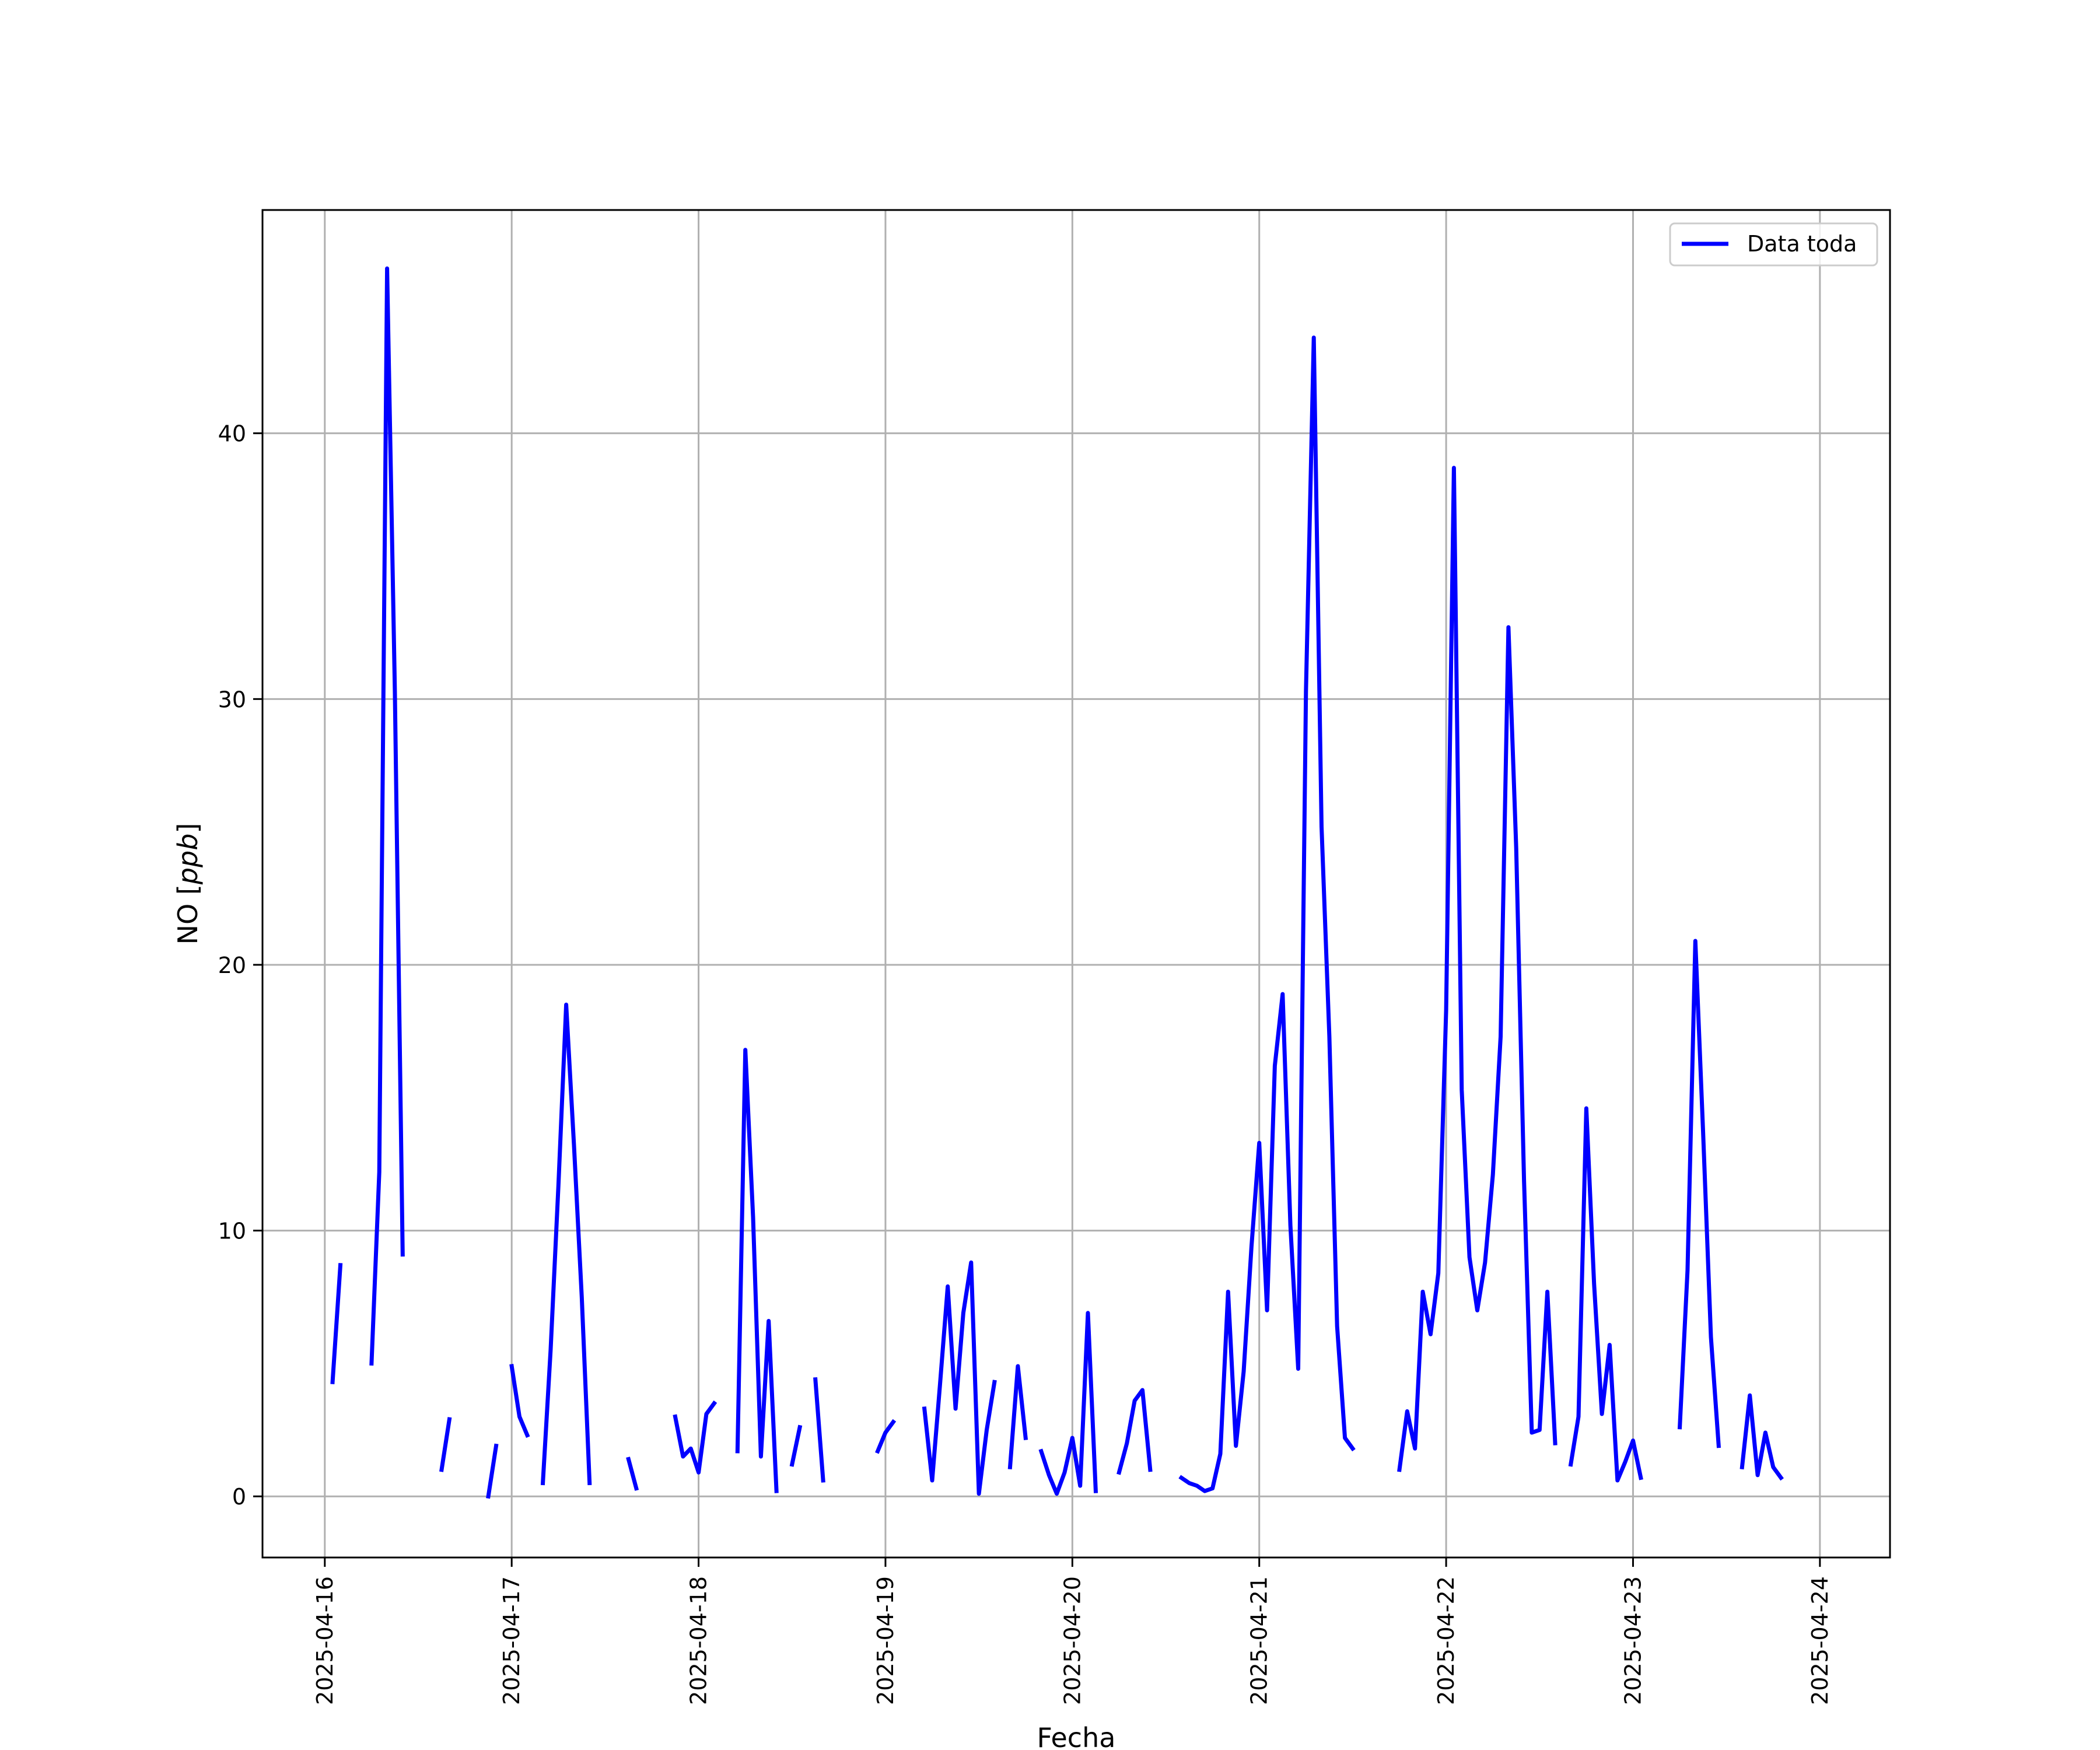 Image resolution: width=2100 pixels, height=1750 pixels. I want to click on legend-box, so click(1773, 244).